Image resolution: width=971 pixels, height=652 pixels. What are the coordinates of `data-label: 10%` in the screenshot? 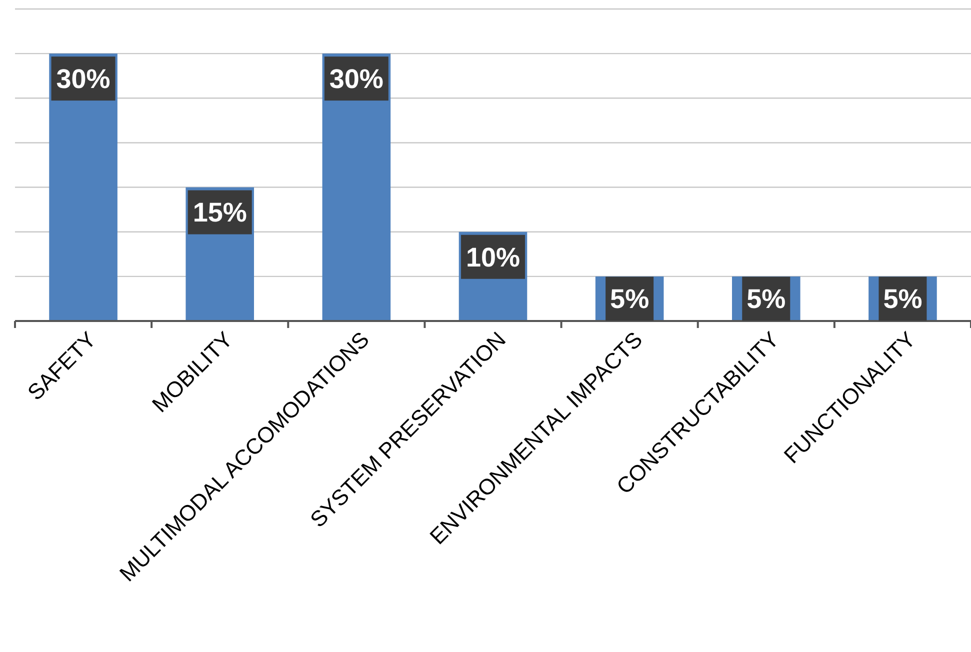 It's located at (493, 257).